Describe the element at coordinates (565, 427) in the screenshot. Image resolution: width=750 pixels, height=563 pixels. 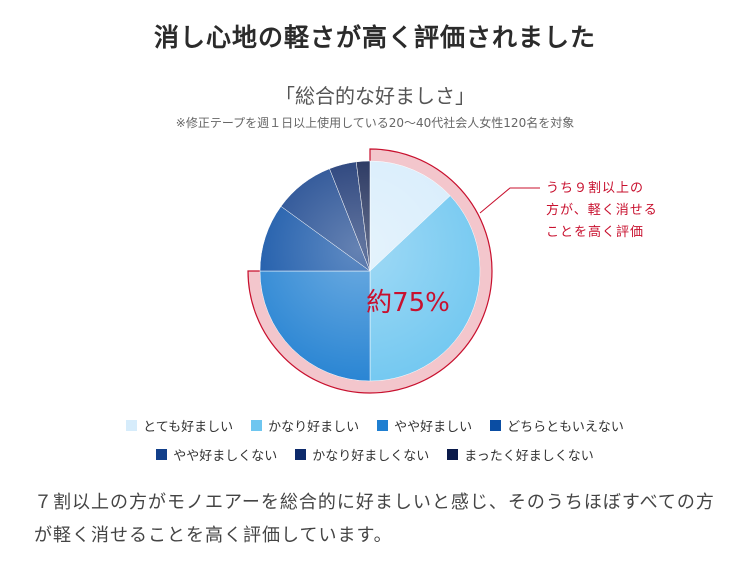
I see `legend-label: どちらともいえない` at that location.